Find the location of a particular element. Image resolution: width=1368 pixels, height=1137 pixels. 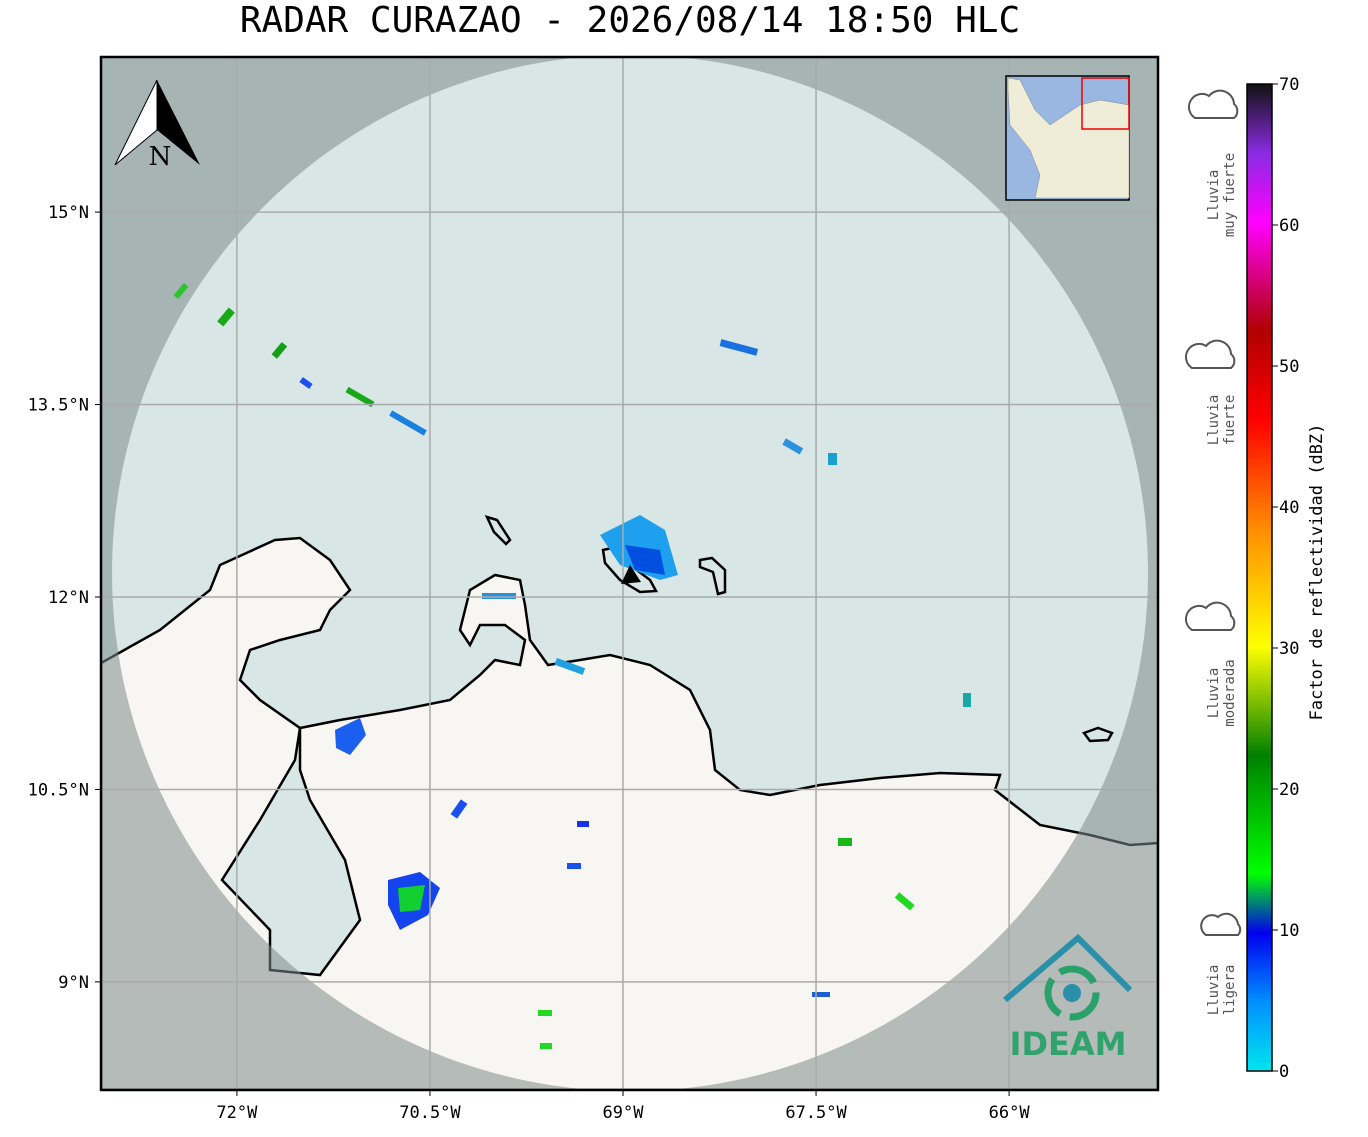

inset-map is located at coordinates (1067, 138).